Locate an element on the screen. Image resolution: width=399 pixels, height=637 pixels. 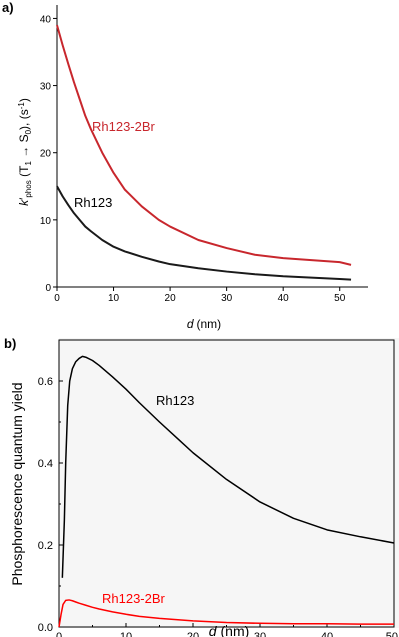
panel-b-x-axis-label: d (nm) is located at coordinates (229, 630).